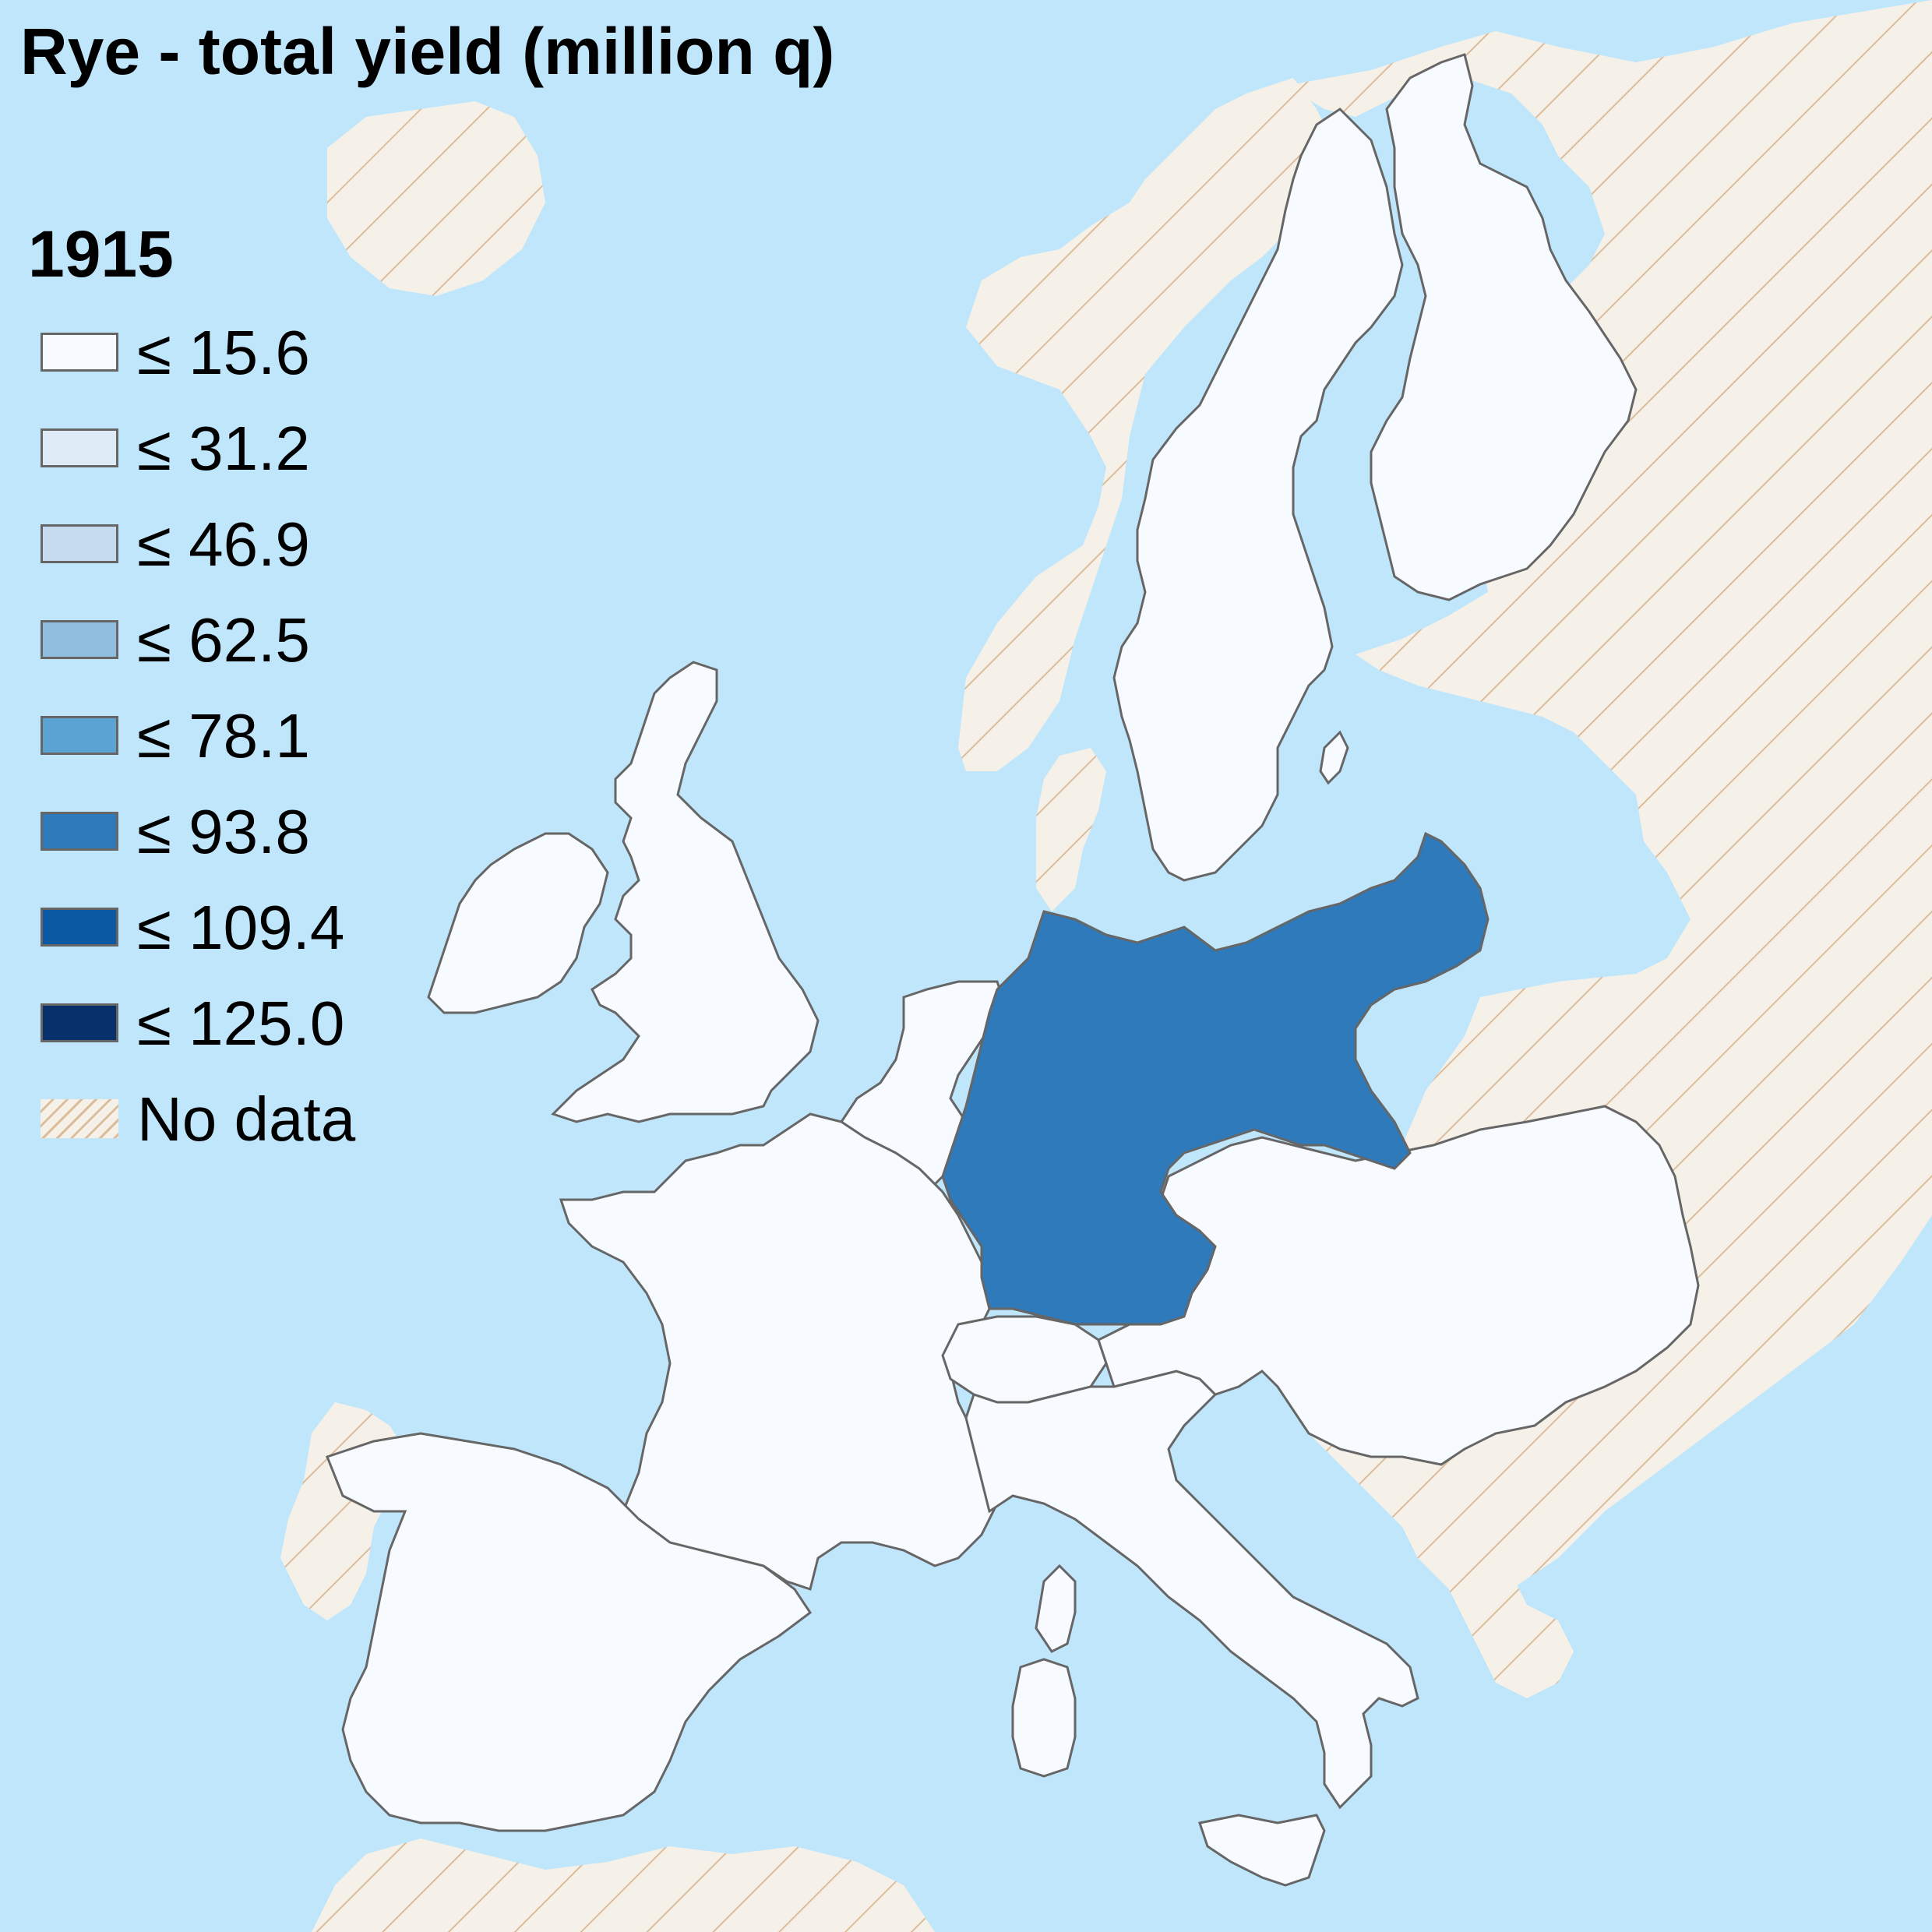  What do you see at coordinates (570, 1632) in the screenshot?
I see `spain-region` at bounding box center [570, 1632].